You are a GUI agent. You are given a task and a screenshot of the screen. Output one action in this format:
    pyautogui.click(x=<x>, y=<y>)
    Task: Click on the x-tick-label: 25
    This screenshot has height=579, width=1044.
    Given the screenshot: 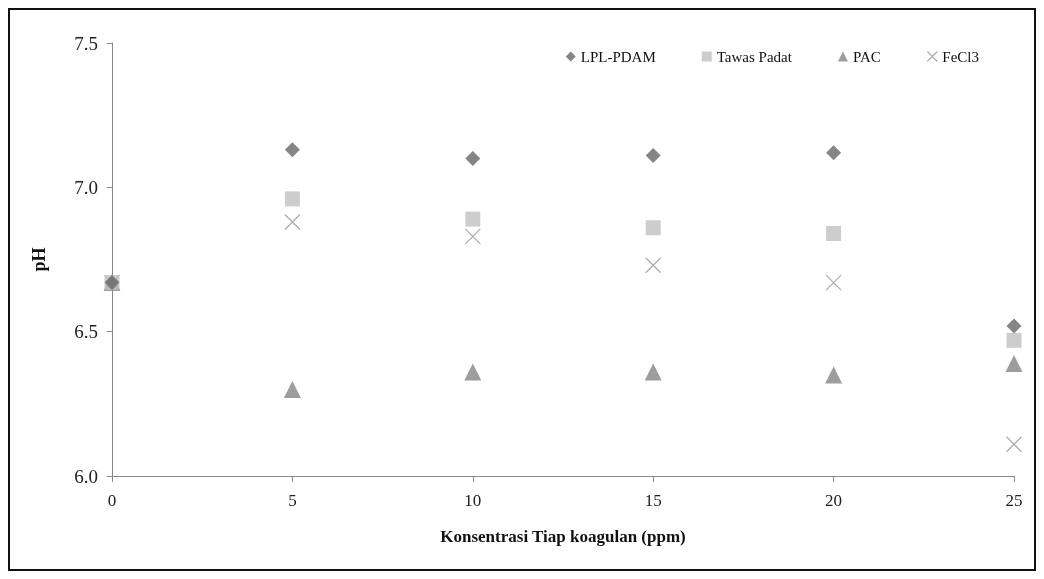 What is the action you would take?
    pyautogui.click(x=1014, y=500)
    